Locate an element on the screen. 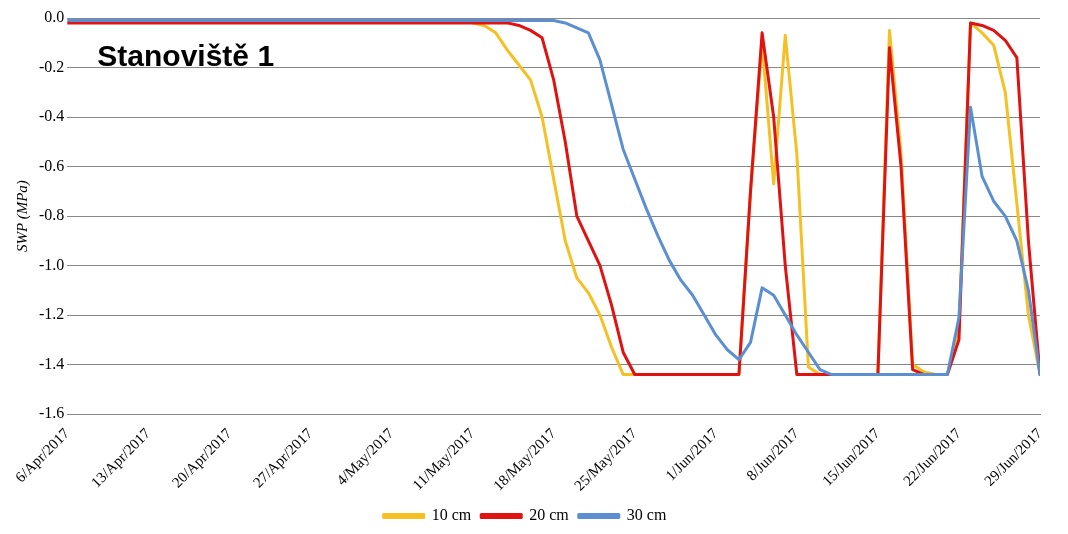  y-tick-label: -0.6 is located at coordinates (52, 165).